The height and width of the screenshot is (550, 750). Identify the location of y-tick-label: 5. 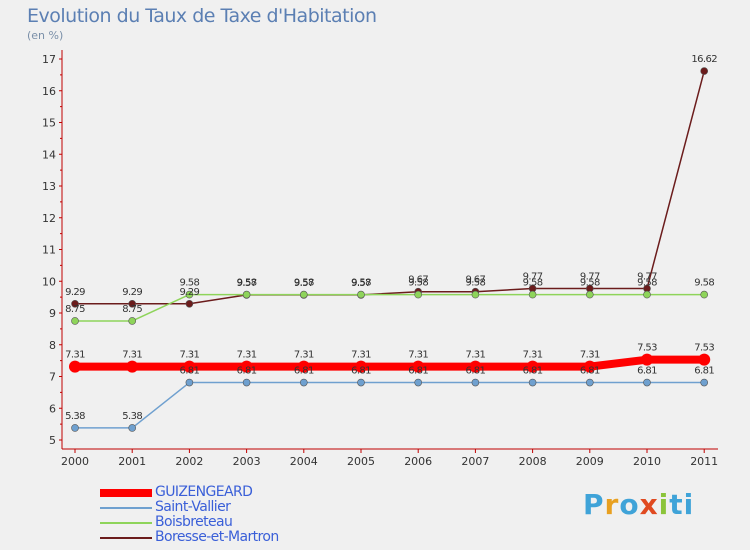
(52, 440).